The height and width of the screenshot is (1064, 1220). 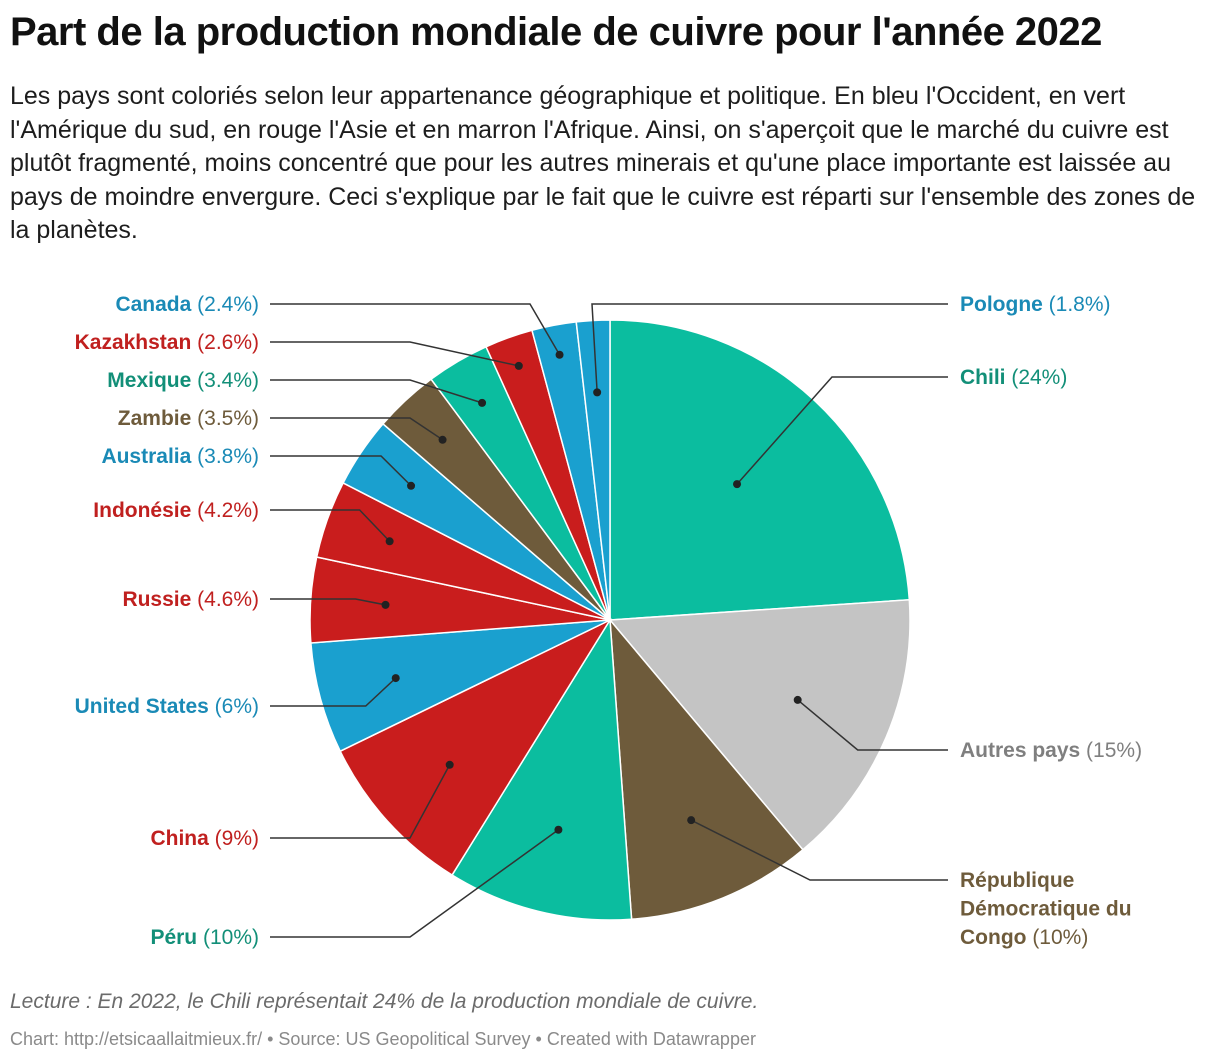 I want to click on pie-slice-republique-democratique-du-congo, so click(x=706, y=769).